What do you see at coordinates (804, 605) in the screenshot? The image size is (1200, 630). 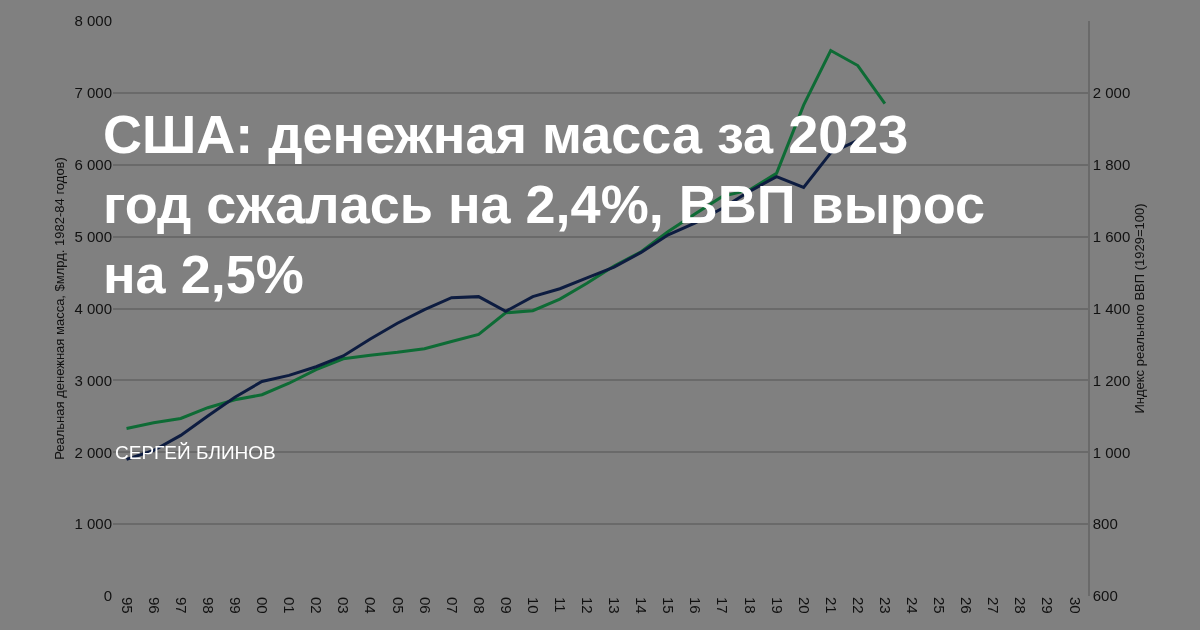 I see `x-tick-label: 20` at bounding box center [804, 605].